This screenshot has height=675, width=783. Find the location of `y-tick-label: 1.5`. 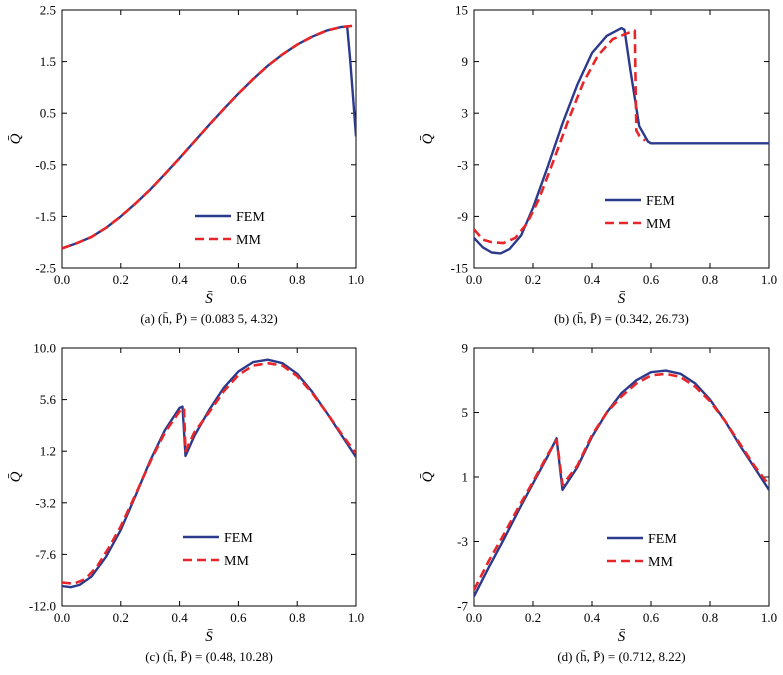

y-tick-label: 1.5 is located at coordinates (48, 61).